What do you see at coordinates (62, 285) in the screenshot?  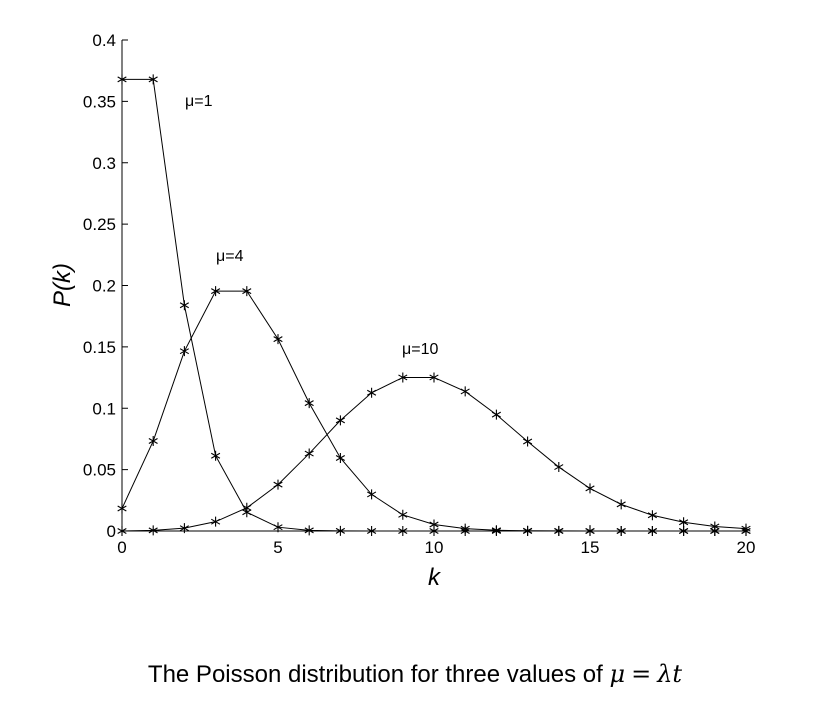 I see `y-axis-label: P(k)` at bounding box center [62, 285].